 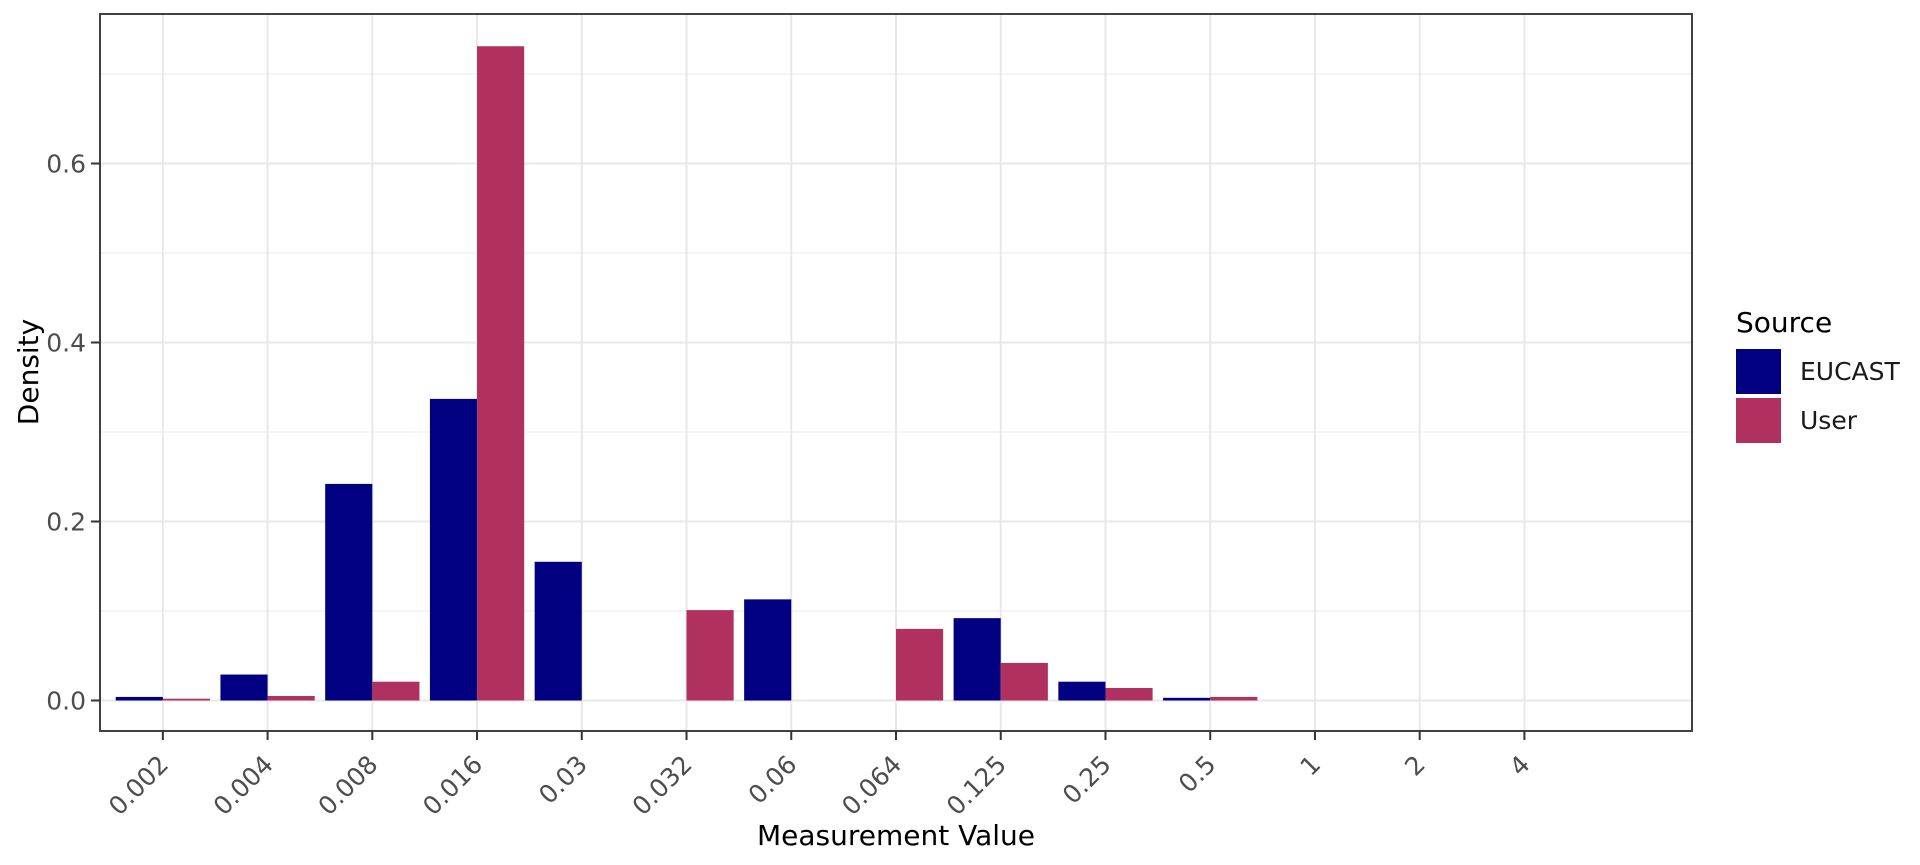 What do you see at coordinates (66, 164) in the screenshot?
I see `y-tick-label: 0.6` at bounding box center [66, 164].